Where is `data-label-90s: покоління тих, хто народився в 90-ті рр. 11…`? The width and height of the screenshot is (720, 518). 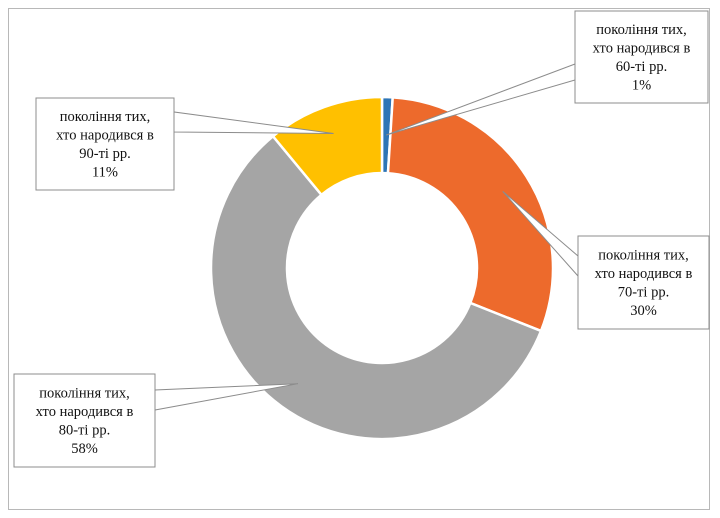
data-label-90s: покоління тих, хто народився в 90-ті рр. 11… is located at coordinates (105, 144).